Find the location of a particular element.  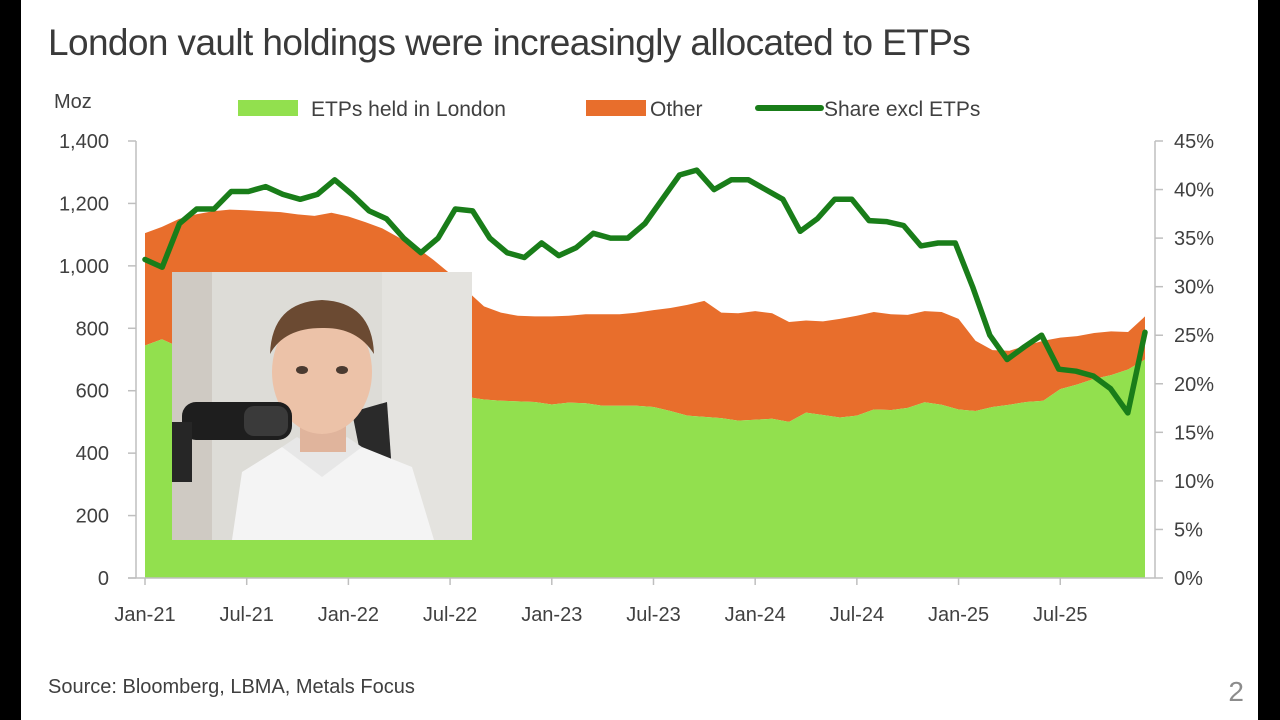

left-axis-tick-label: 400 is located at coordinates (92, 454).